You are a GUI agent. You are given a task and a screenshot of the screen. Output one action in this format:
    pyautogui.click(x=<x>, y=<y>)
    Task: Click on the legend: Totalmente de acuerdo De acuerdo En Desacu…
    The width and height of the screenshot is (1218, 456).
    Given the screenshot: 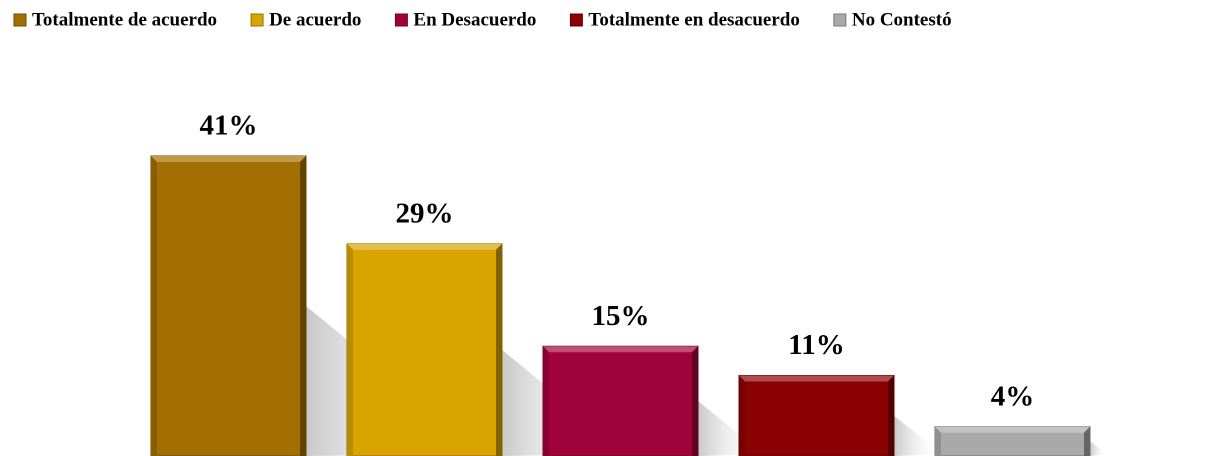 What is the action you would take?
    pyautogui.click(x=482, y=19)
    